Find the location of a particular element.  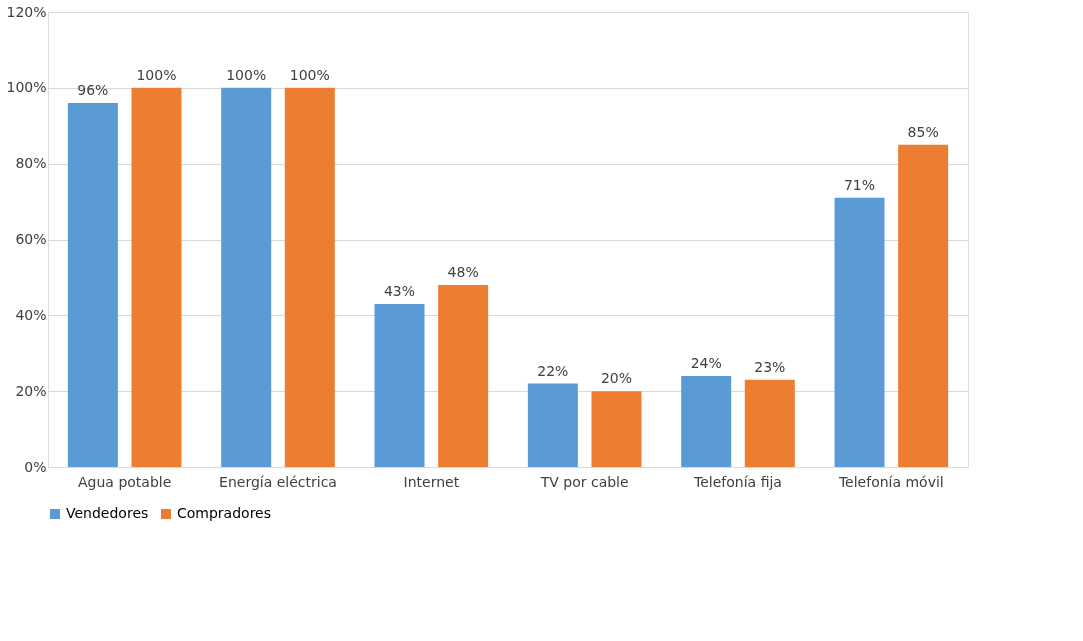

y-tick-label: 60% is located at coordinates (31, 239).